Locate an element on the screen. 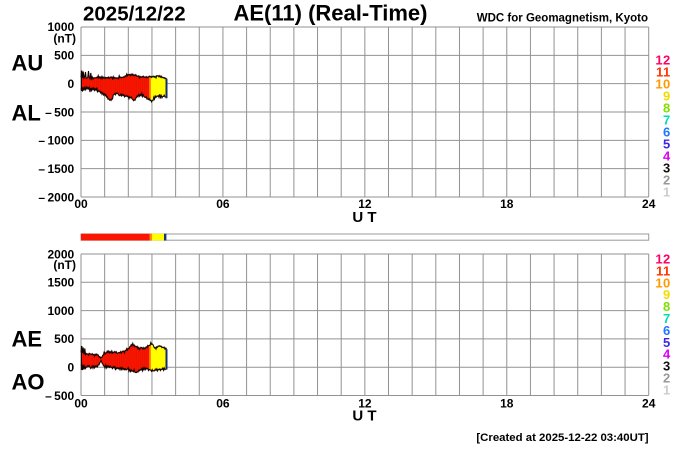 The image size is (700, 450). svg-text: – 1000 is located at coordinates (56, 141).